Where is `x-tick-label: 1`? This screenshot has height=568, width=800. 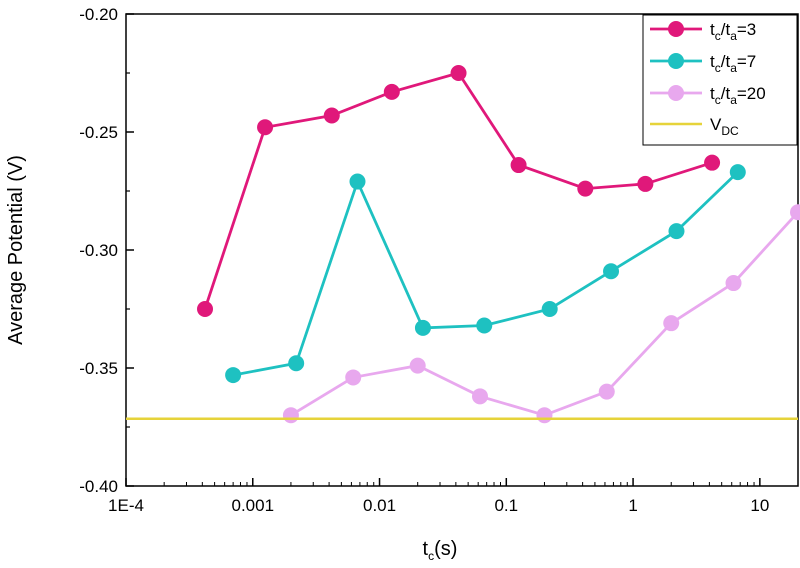
x-tick-label: 1 is located at coordinates (632, 505).